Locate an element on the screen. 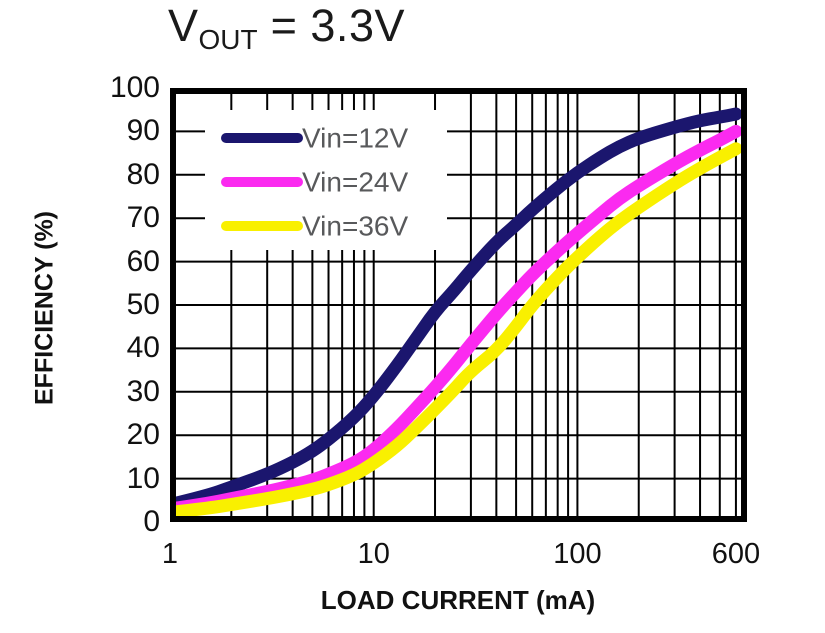 The image size is (825, 633). legend-label-vin-12v: Vin=12V is located at coordinates (355, 138).